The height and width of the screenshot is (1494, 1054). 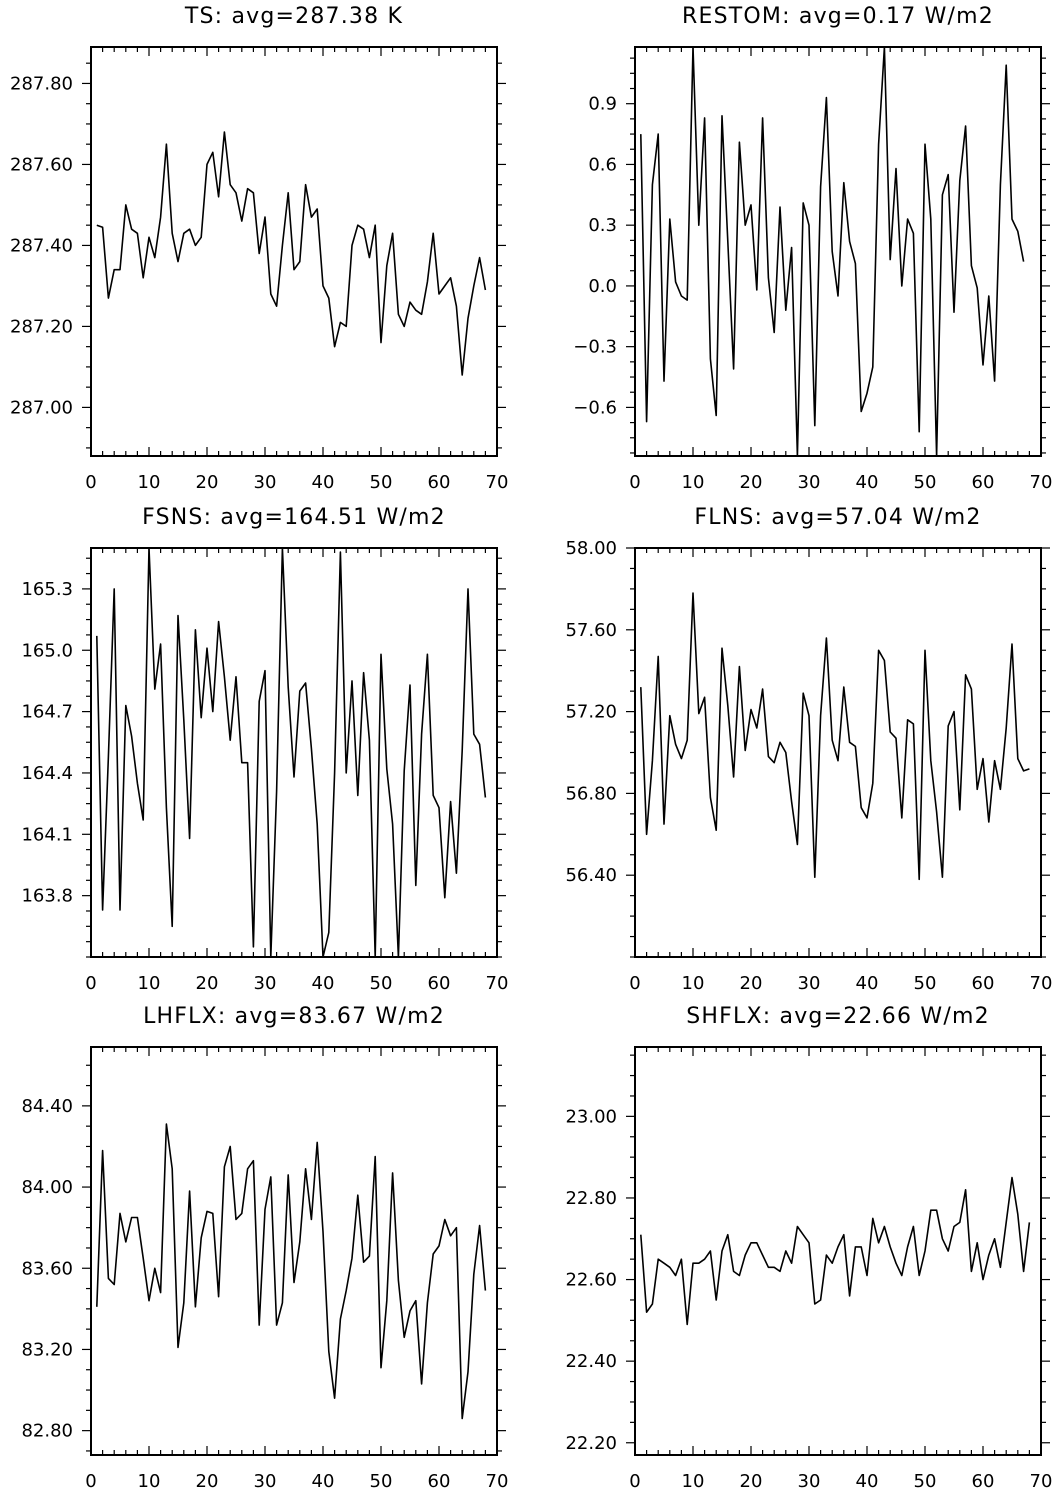 What do you see at coordinates (497, 1481) in the screenshot?
I see `lhflx-xtick-label: 70` at bounding box center [497, 1481].